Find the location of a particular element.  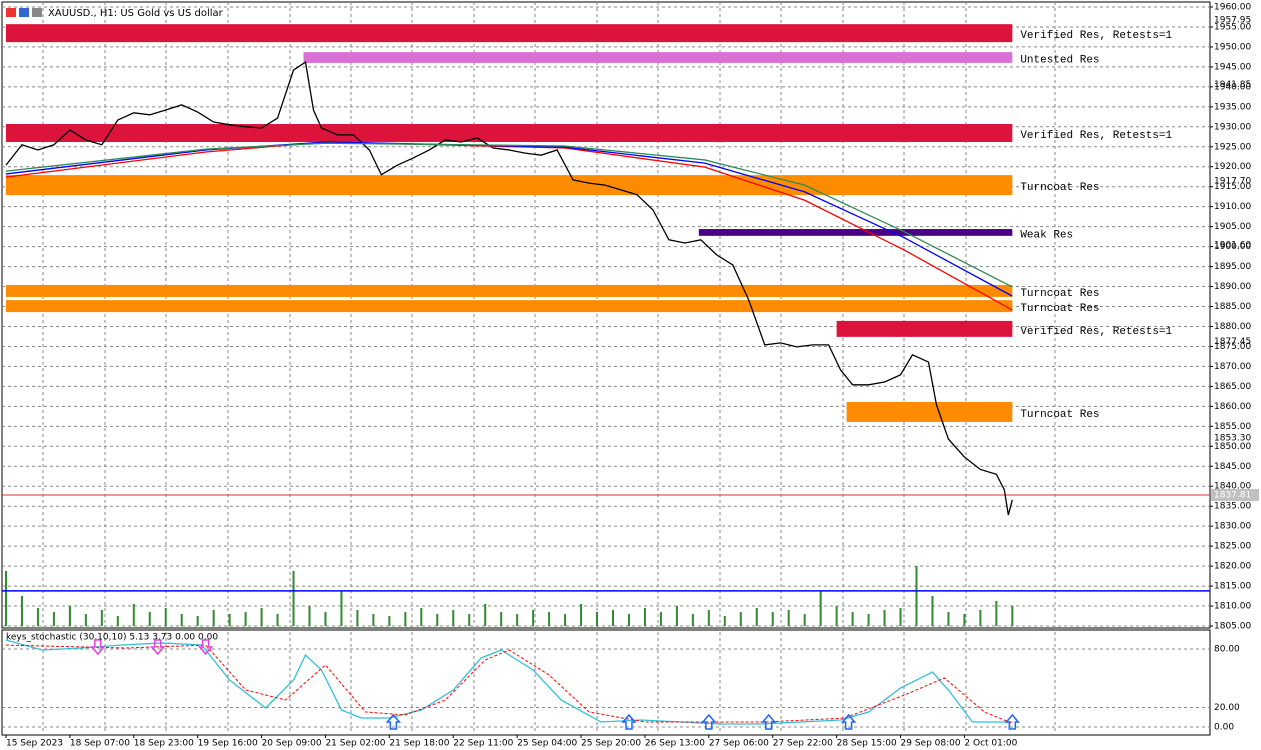

y-tick-label: 1840.00 is located at coordinates (1232, 487).